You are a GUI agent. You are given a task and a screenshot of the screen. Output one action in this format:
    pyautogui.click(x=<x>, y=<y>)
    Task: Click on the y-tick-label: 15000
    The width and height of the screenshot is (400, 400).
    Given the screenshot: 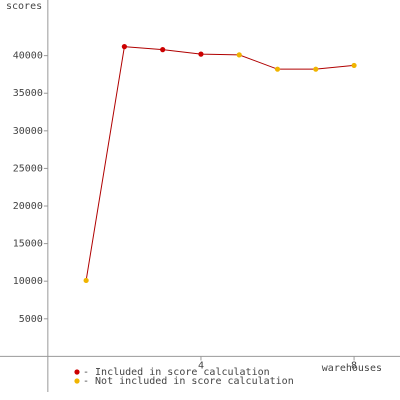 What is the action you would take?
    pyautogui.click(x=28, y=244)
    